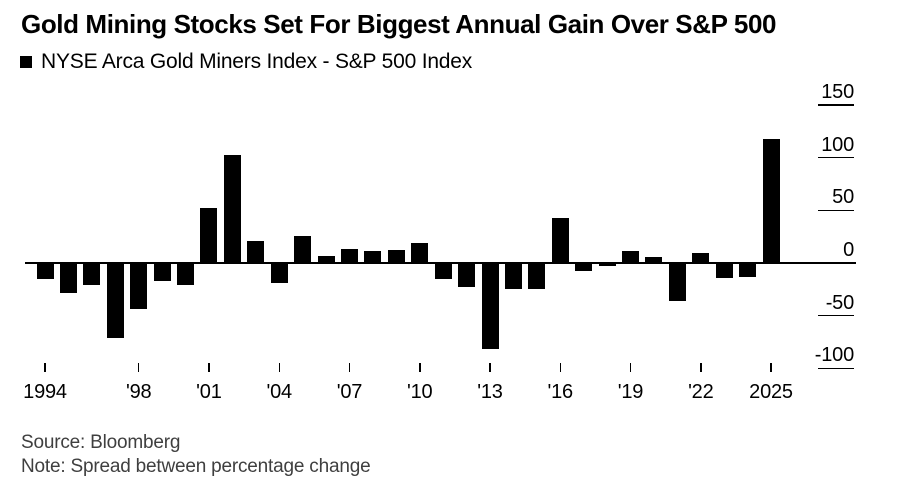 The image size is (910, 486). I want to click on x-axis-label: 2025, so click(771, 392).